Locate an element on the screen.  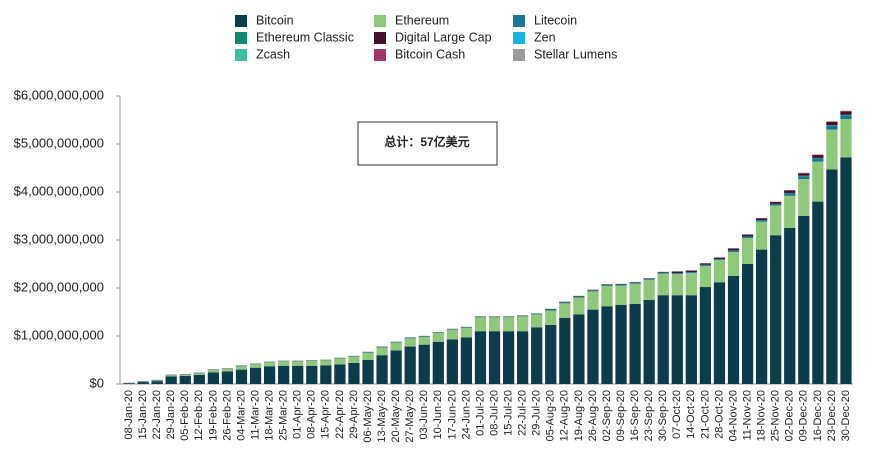
y-tick-label: $3,000,000,000 is located at coordinates (59, 238).